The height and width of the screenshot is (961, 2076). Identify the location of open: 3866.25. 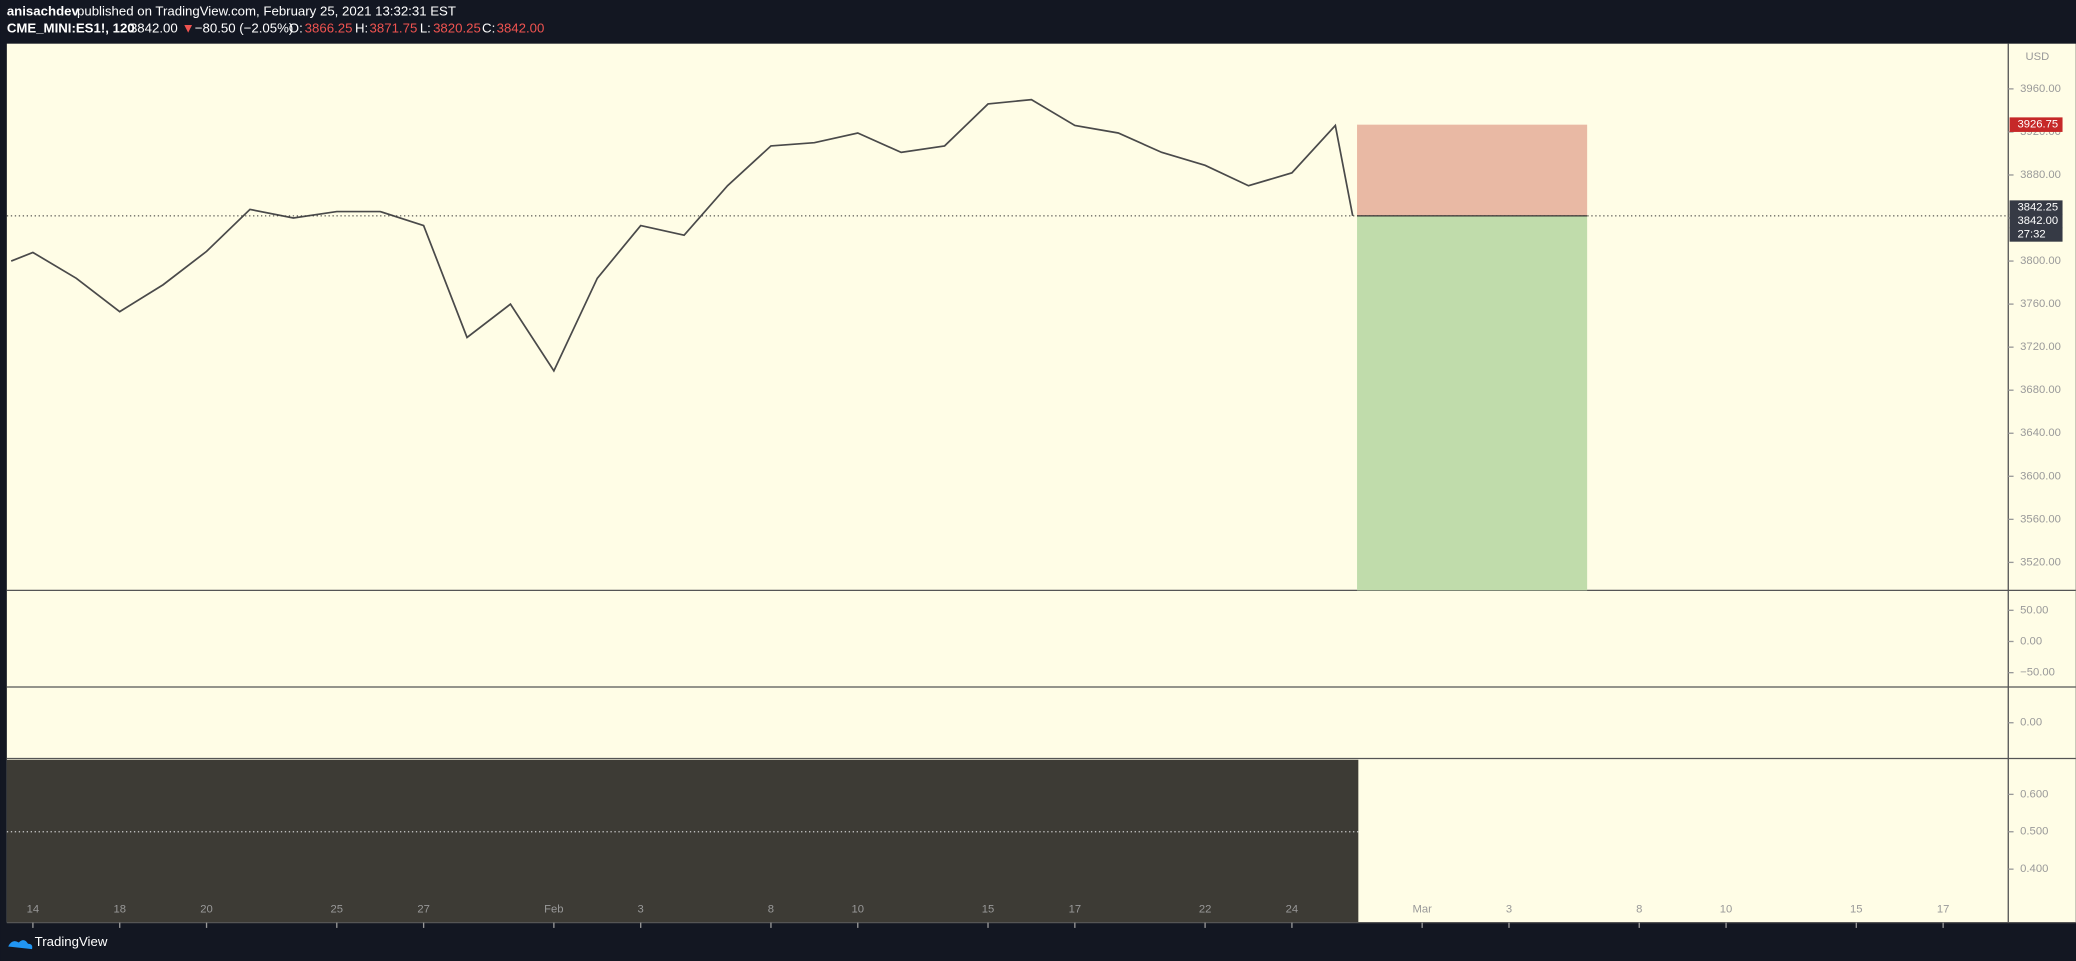
(329, 28).